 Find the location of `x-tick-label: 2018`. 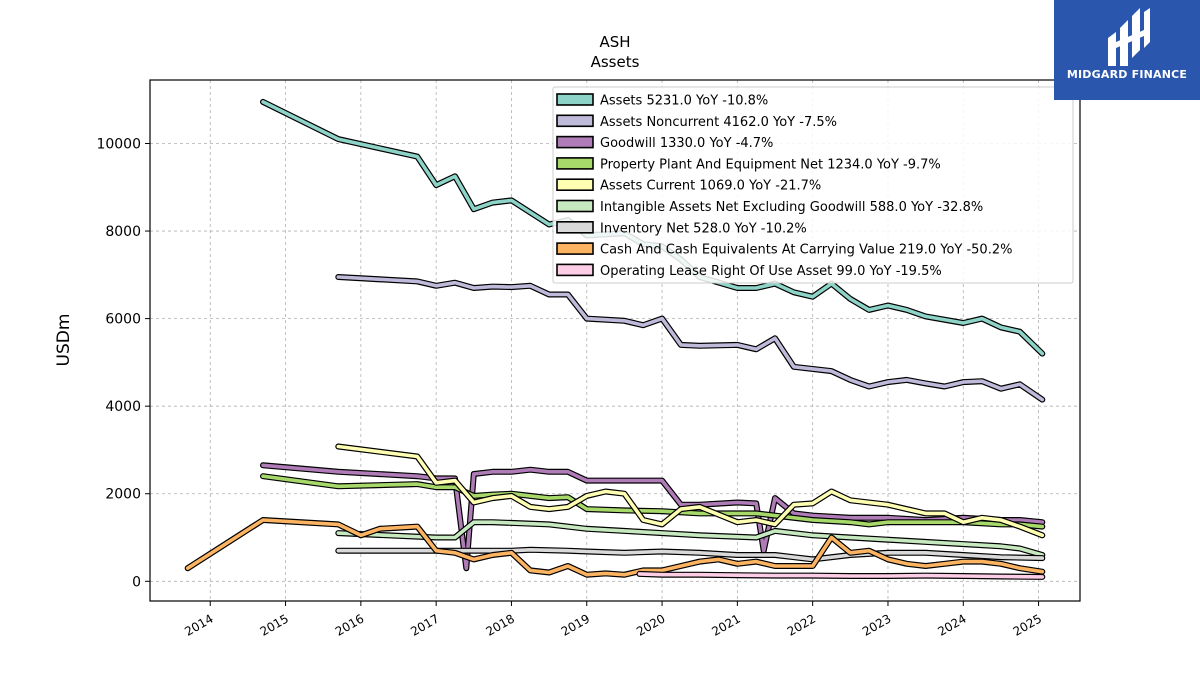

x-tick-label: 2018 is located at coordinates (500, 624).